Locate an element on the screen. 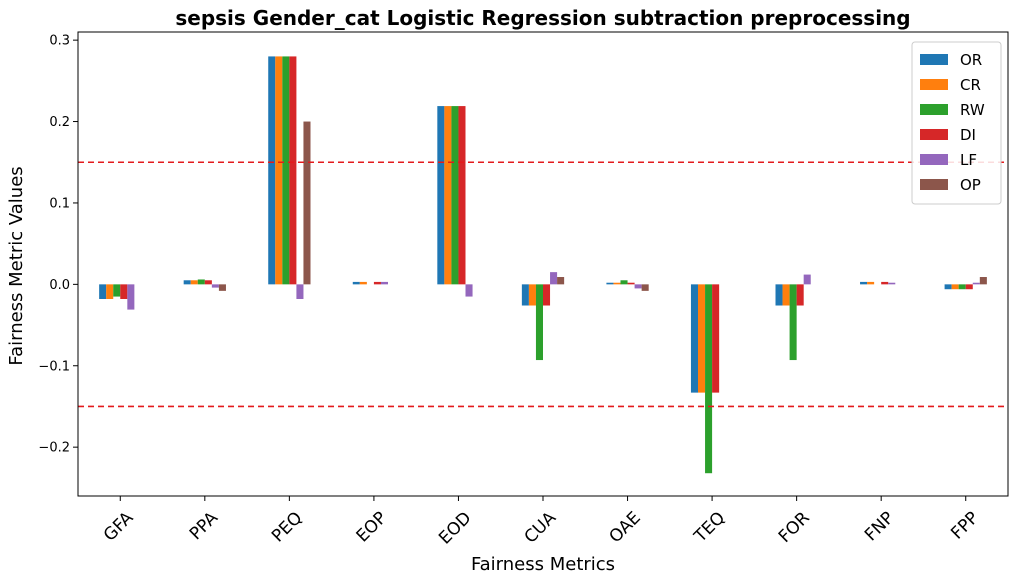 This screenshot has width=1017, height=588. x-tick-label: FPP is located at coordinates (965, 526).